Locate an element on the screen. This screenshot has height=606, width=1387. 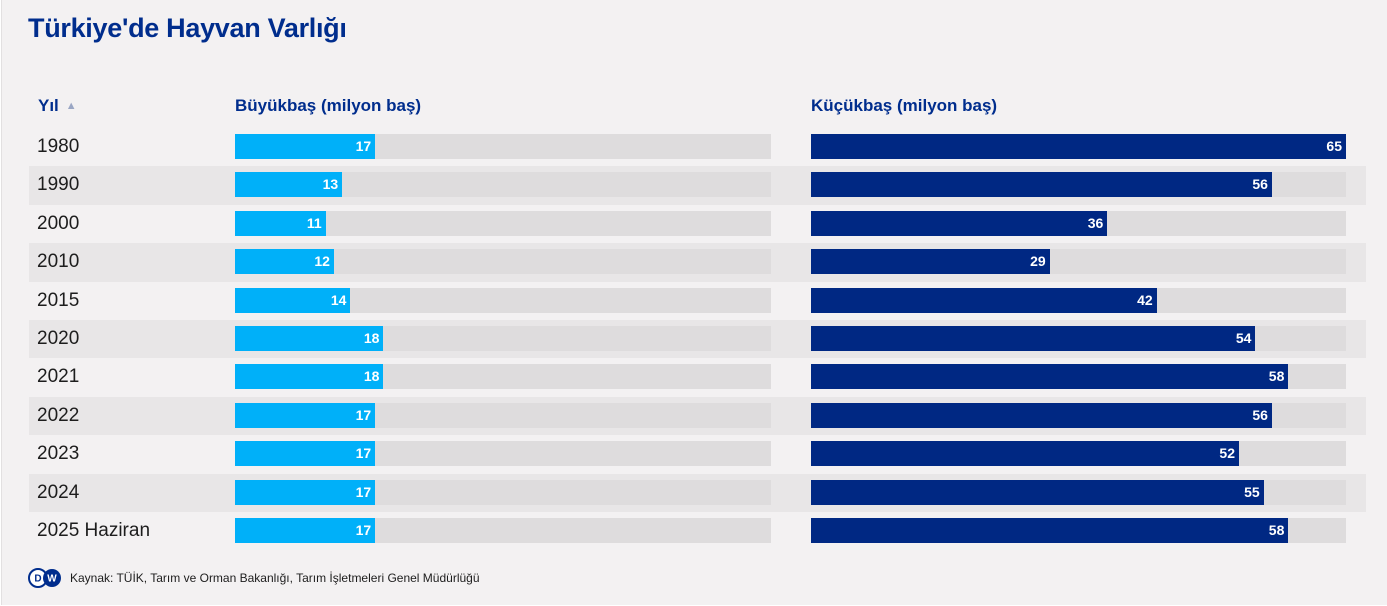
table-row: 2015 14 42 is located at coordinates (697, 301).